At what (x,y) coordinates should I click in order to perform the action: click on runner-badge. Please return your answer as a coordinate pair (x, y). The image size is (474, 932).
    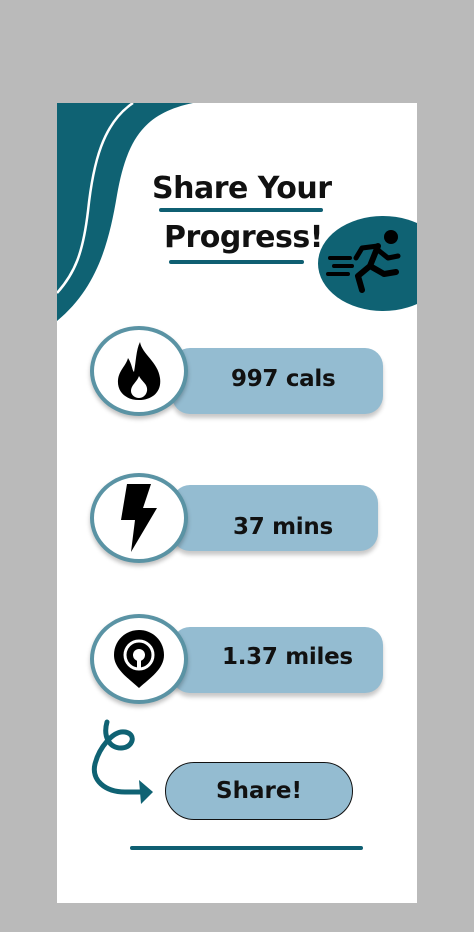
    Looking at the image, I should click on (367, 263).